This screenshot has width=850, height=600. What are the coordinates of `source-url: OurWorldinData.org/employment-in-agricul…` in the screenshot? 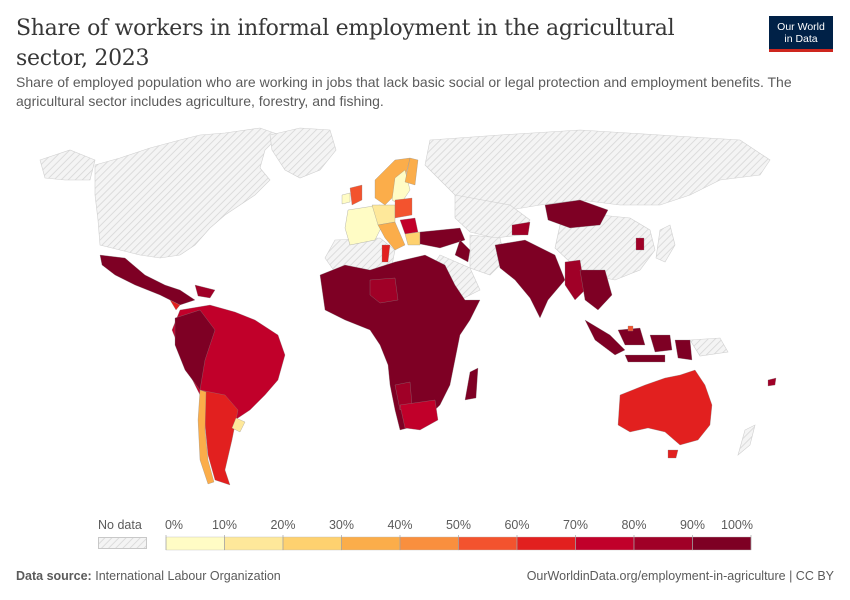 It's located at (680, 576).